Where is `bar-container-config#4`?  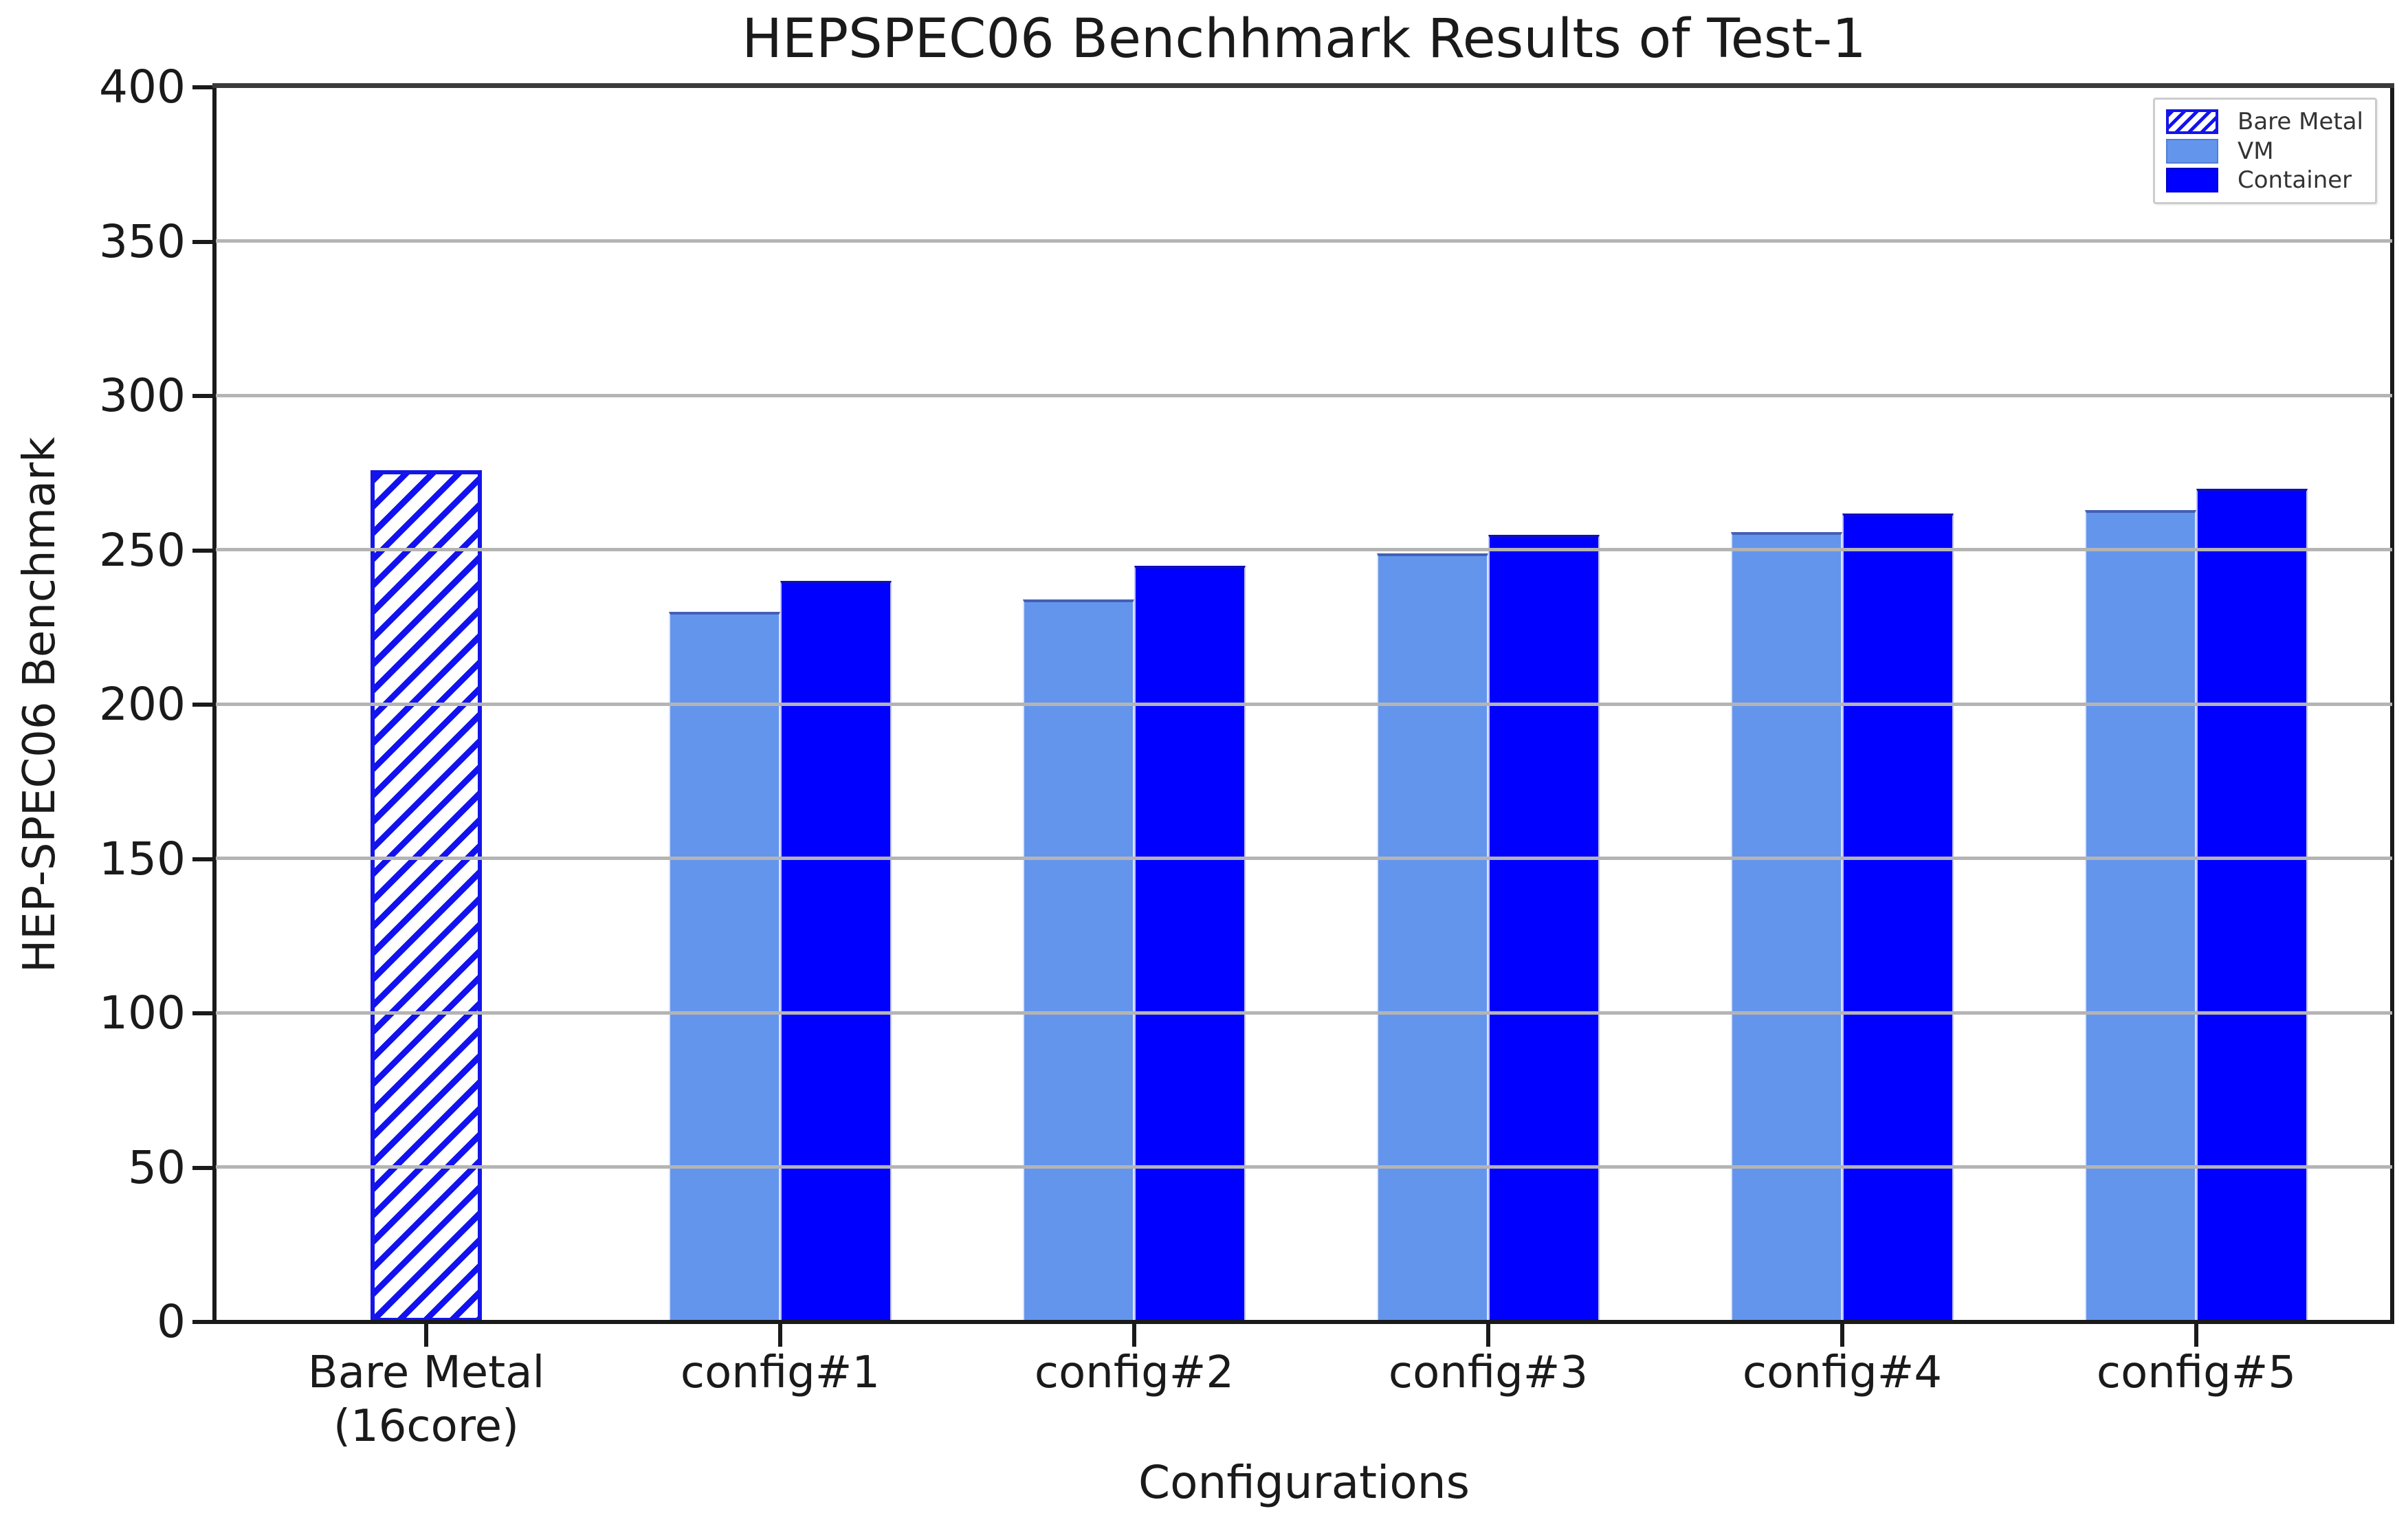
bar-container-config#4 is located at coordinates (1898, 918).